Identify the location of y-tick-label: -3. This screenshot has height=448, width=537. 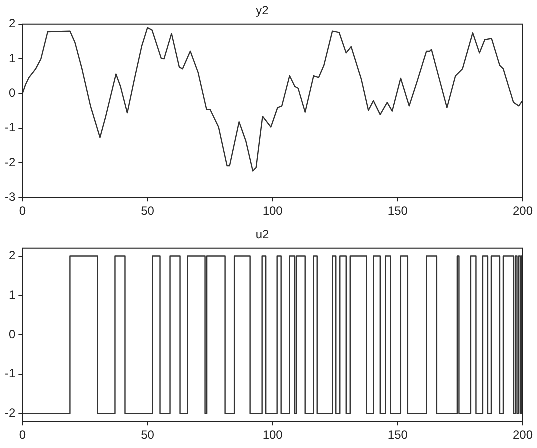
(10, 197).